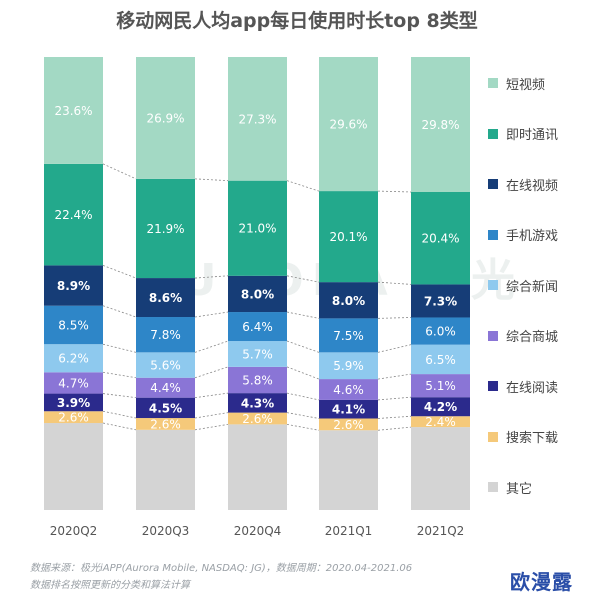 The height and width of the screenshot is (595, 594). I want to click on data-label: 21.9%, so click(165, 229).